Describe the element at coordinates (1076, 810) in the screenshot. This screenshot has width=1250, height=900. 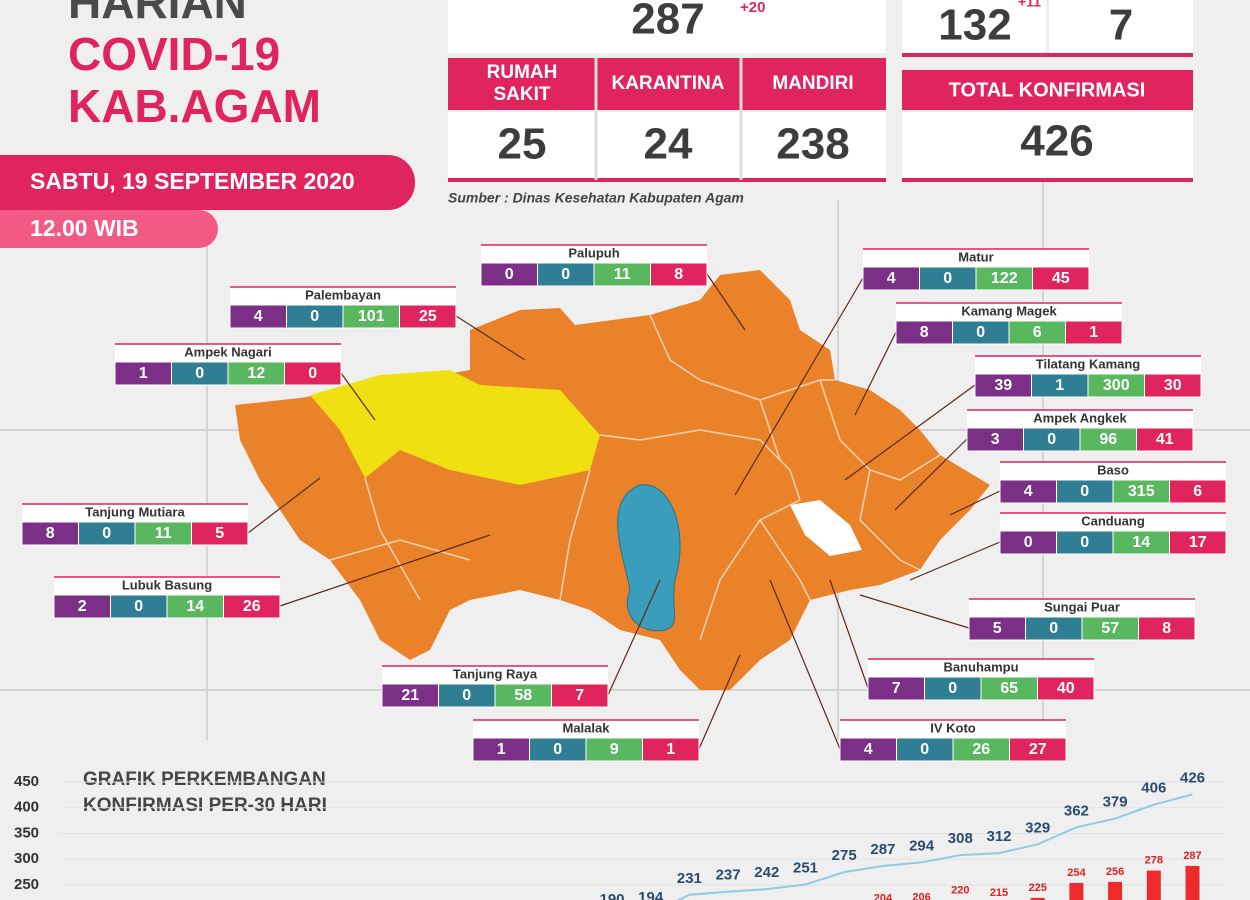
I see `line-label: 362` at that location.